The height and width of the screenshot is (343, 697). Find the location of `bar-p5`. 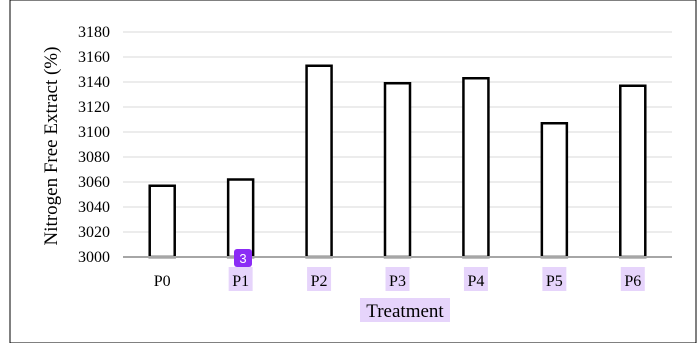

bar-p5 is located at coordinates (554, 190).